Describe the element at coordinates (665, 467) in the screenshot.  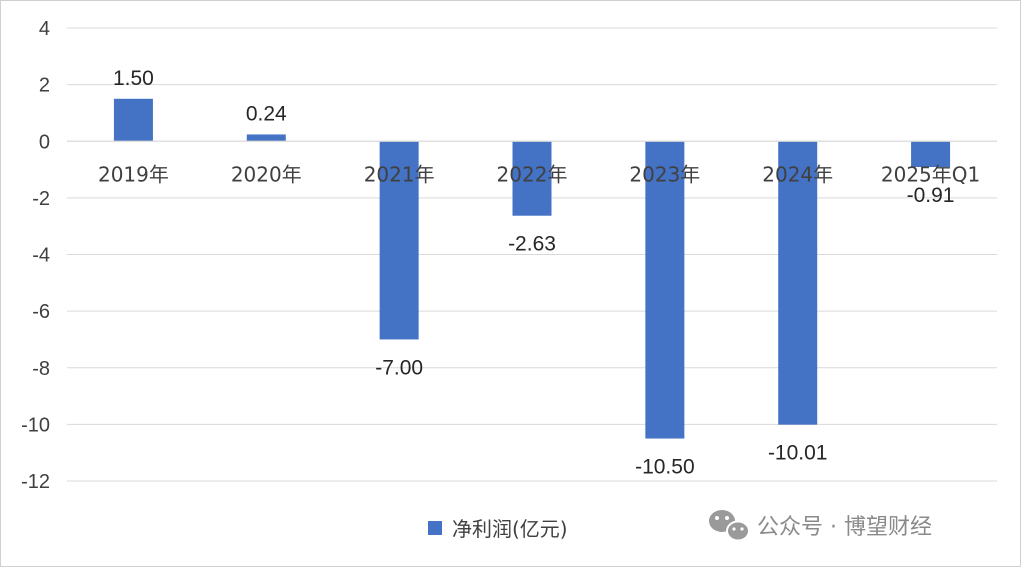
I see `data-label: -10.50` at that location.